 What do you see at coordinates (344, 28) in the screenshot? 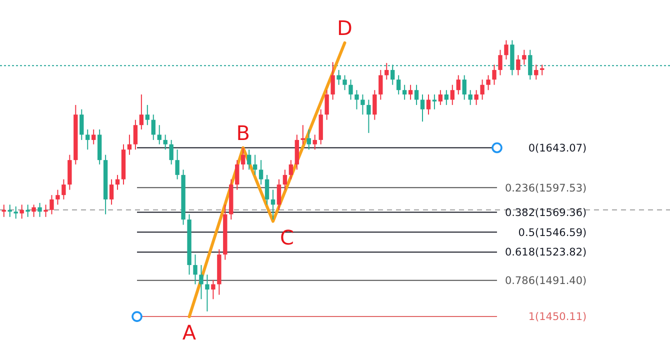
I see `annotation: D` at bounding box center [344, 28].